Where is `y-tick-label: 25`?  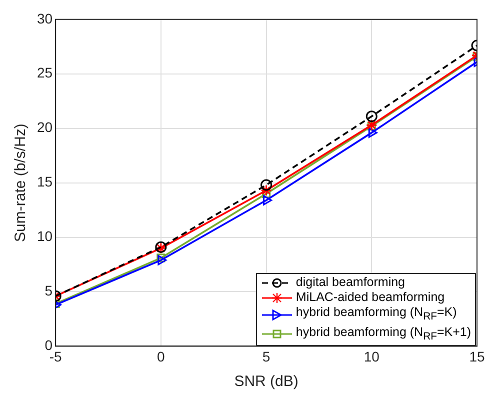 y-tick-label: 25 is located at coordinates (44, 72).